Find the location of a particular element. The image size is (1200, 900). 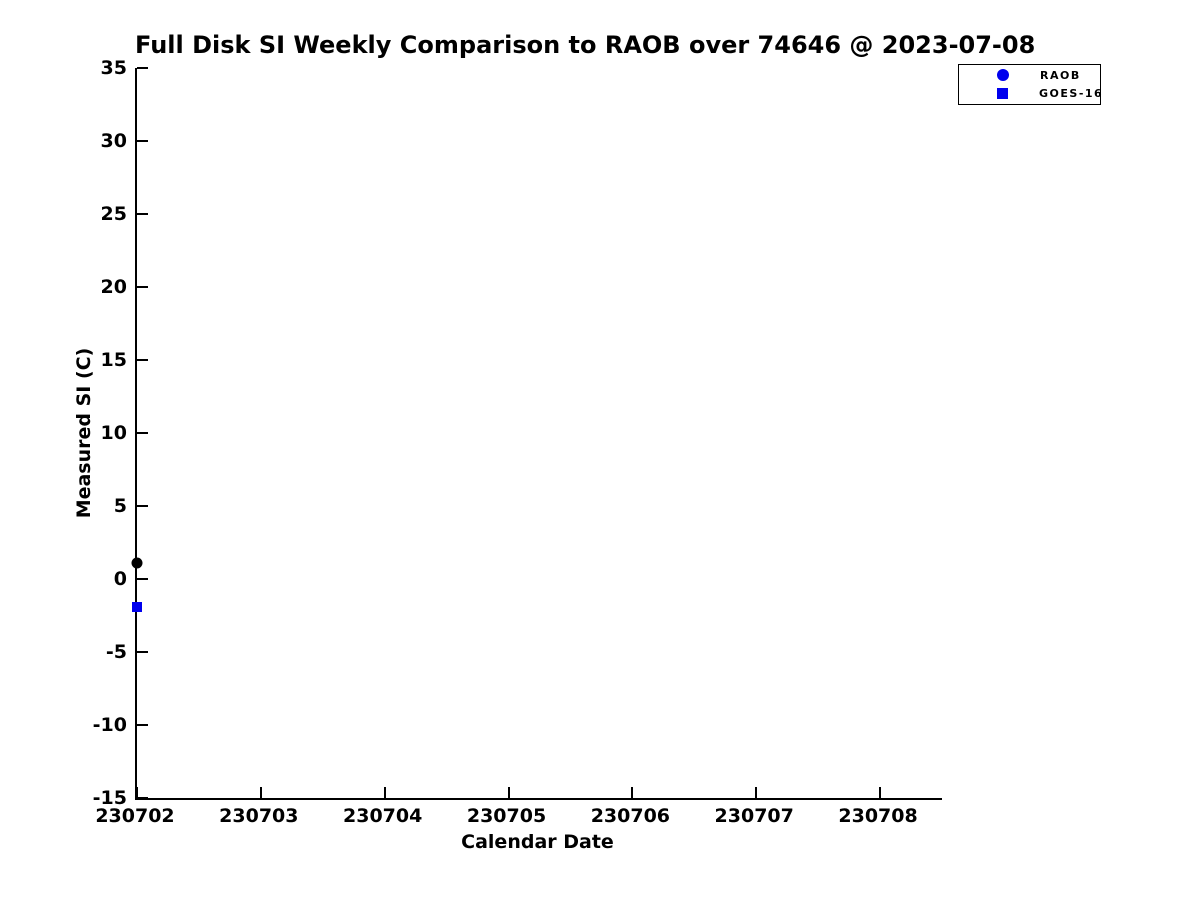

data-point-raob is located at coordinates (137, 563).